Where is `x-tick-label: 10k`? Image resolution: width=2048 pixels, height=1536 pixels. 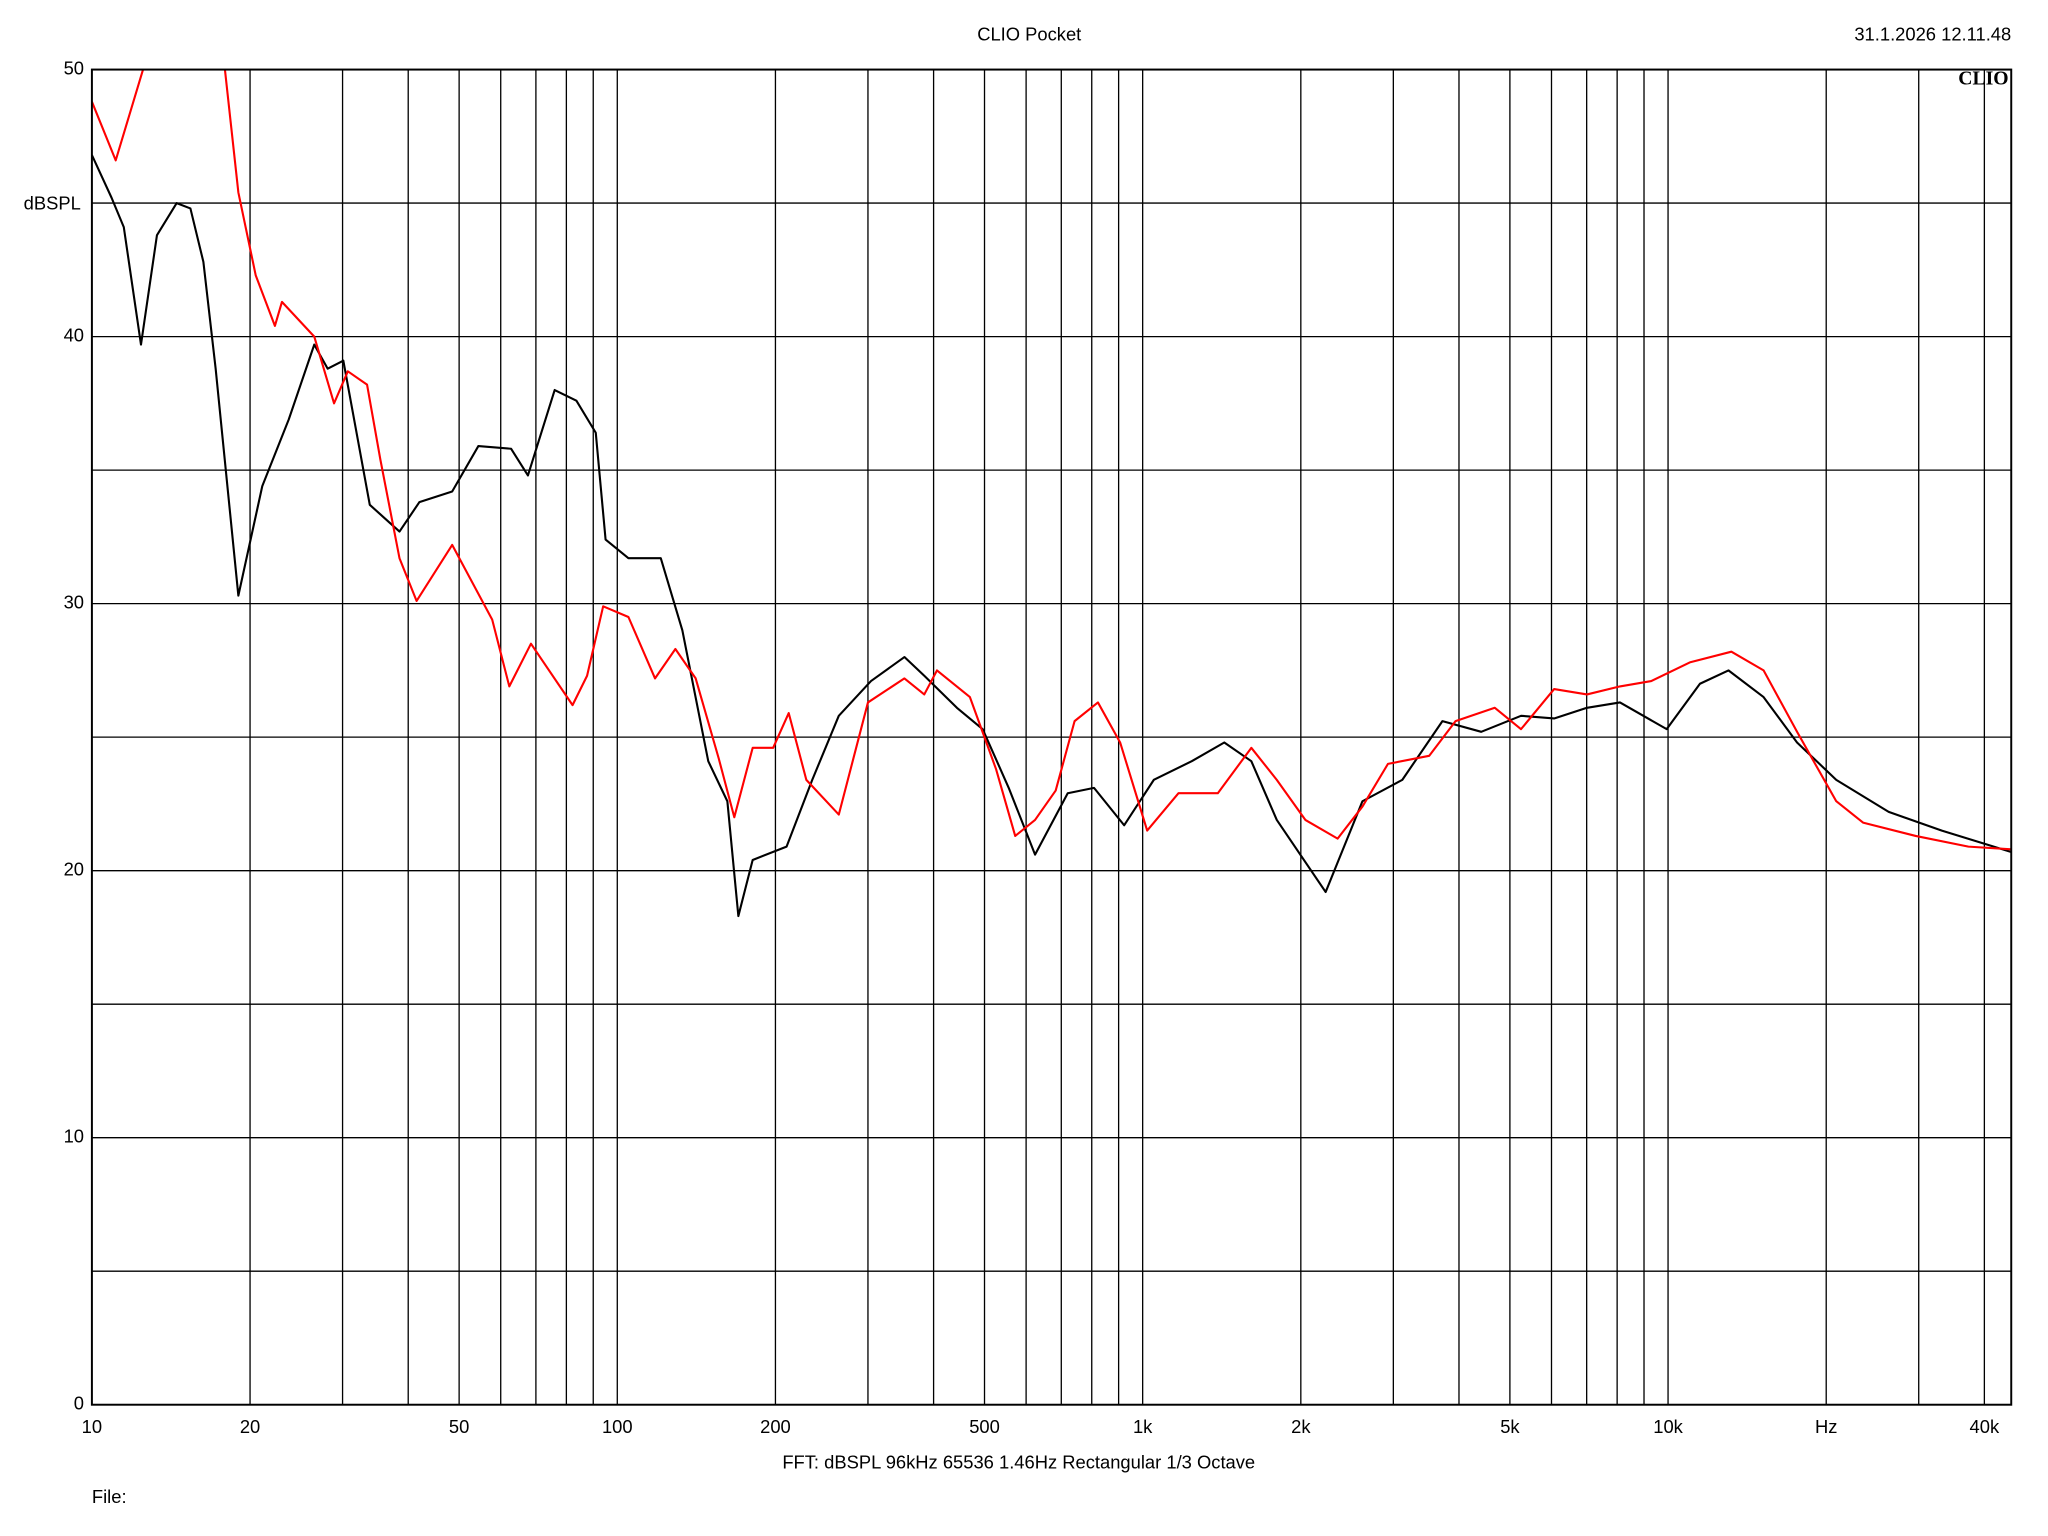
x-tick-label: 10k is located at coordinates (1668, 1426).